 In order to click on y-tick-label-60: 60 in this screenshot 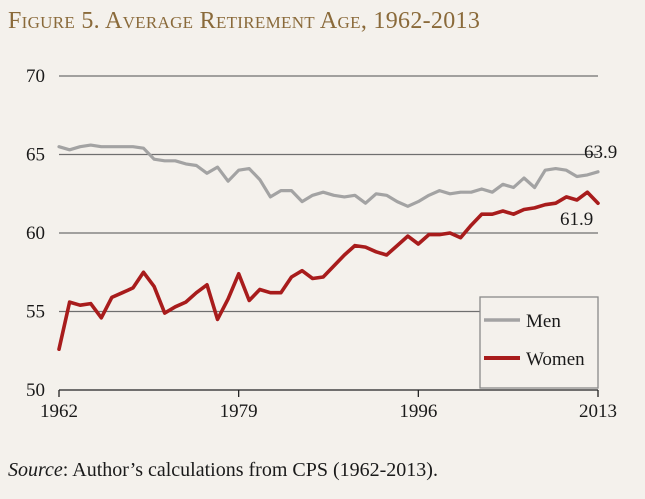, I will do `click(35, 233)`.